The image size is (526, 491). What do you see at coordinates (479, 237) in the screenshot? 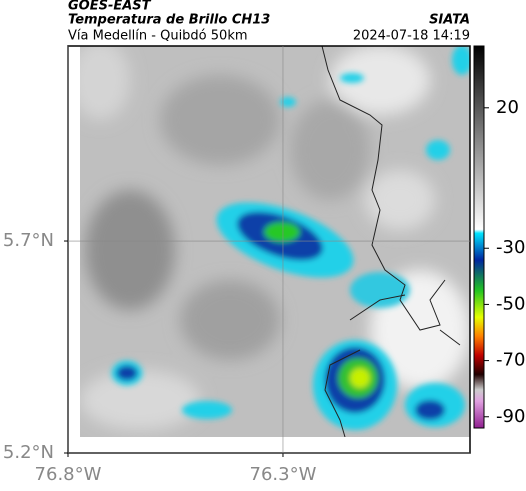
I see `colorbar` at bounding box center [479, 237].